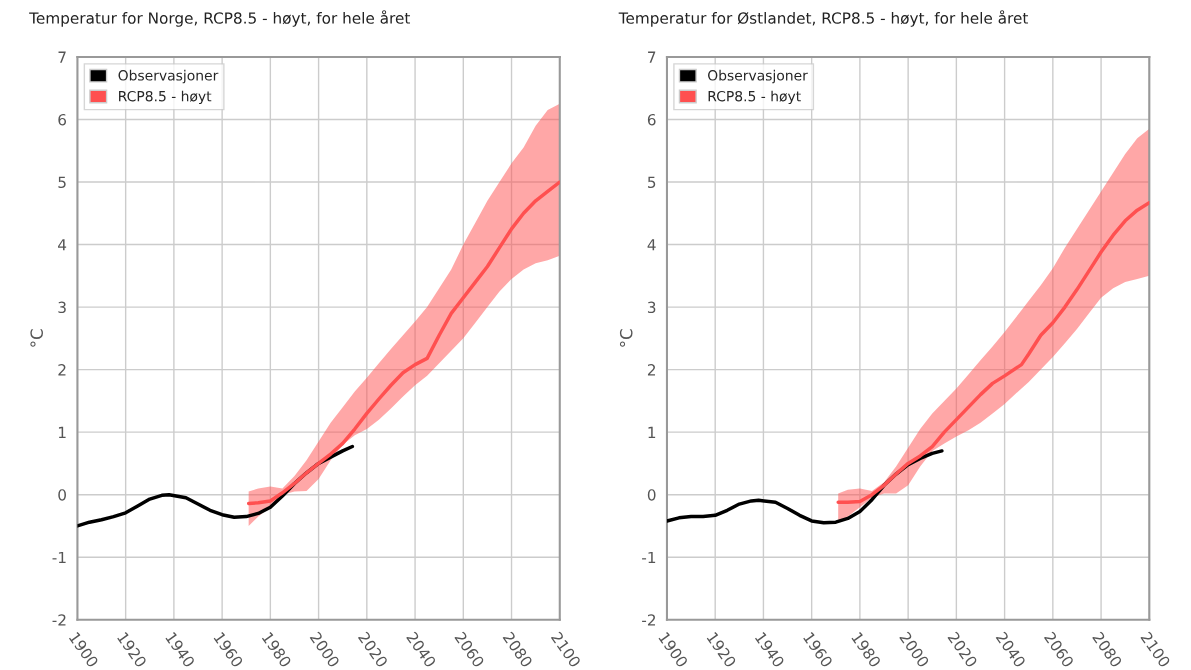 The height and width of the screenshot is (670, 1191). What do you see at coordinates (220, 18) in the screenshot?
I see `chart-title: Temperatur for Norge, RCP8.5 - høyt, for hele året` at bounding box center [220, 18].